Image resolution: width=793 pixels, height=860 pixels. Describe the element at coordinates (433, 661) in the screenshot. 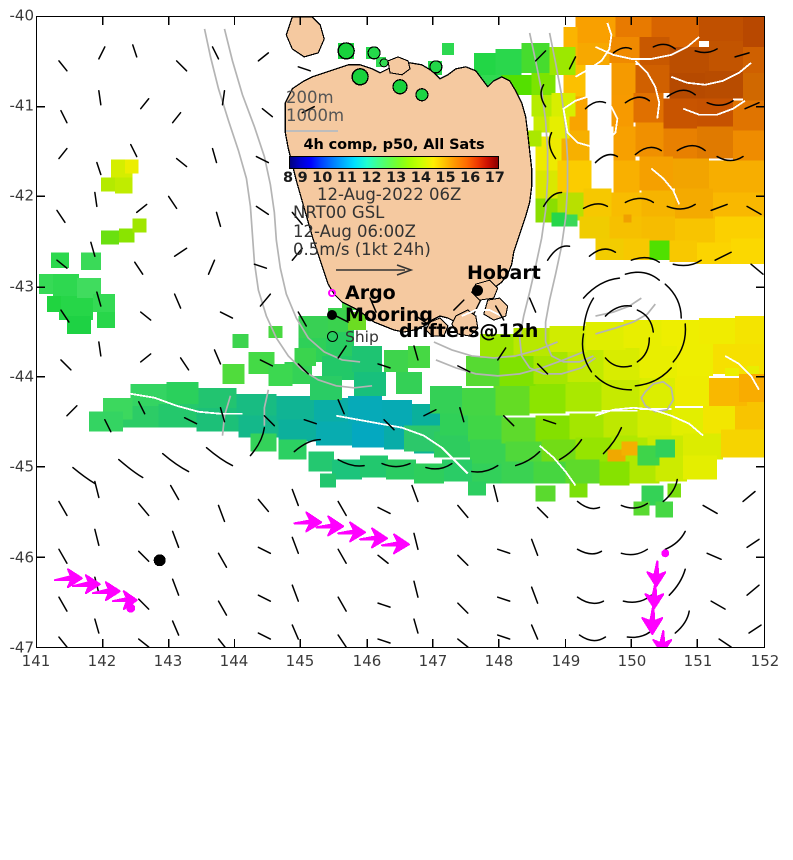

I see `x-tick: 147` at that location.